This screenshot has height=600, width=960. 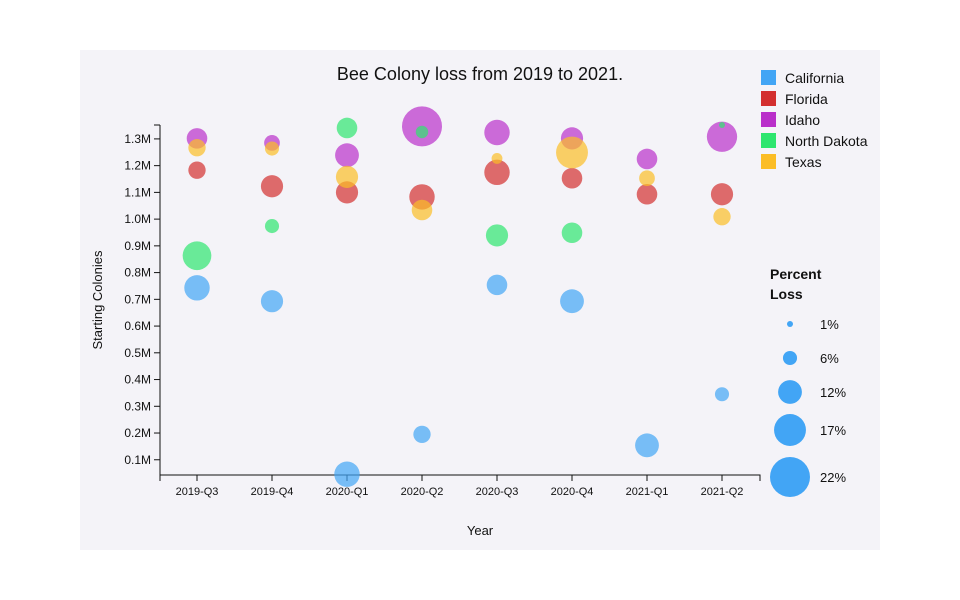 What do you see at coordinates (137, 406) in the screenshot?
I see `y-tick-label: 0.3M` at bounding box center [137, 406].